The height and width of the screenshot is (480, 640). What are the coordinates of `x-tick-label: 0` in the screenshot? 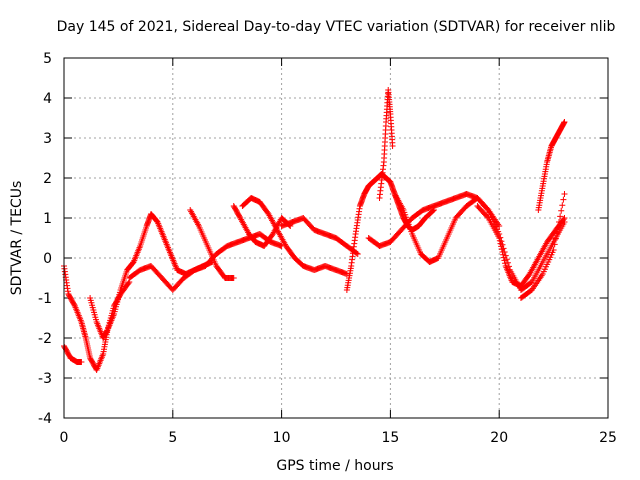 It's located at (64, 438).